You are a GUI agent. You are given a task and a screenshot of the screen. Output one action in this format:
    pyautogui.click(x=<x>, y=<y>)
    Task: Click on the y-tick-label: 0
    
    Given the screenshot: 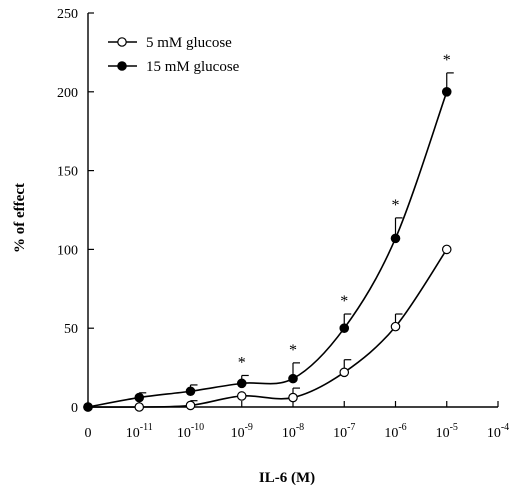 What is the action you would take?
    pyautogui.click(x=74, y=408)
    